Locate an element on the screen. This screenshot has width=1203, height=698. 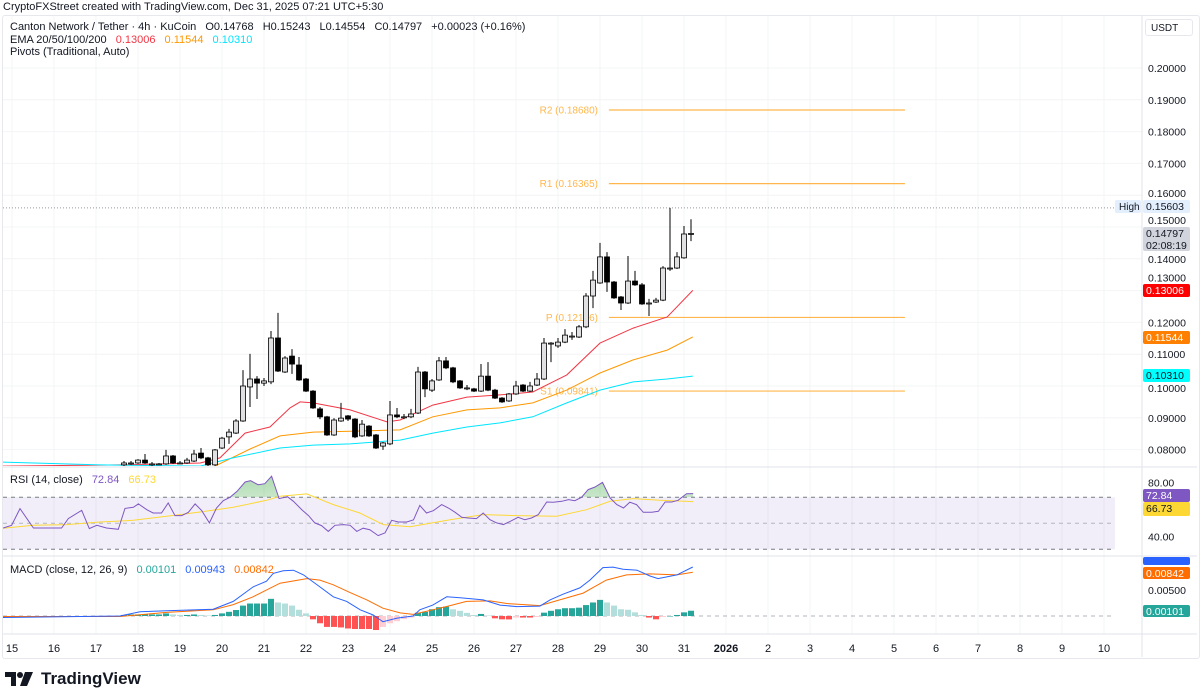
macd-label: MACD (close, 12, 26, 9) is located at coordinates (69, 570).